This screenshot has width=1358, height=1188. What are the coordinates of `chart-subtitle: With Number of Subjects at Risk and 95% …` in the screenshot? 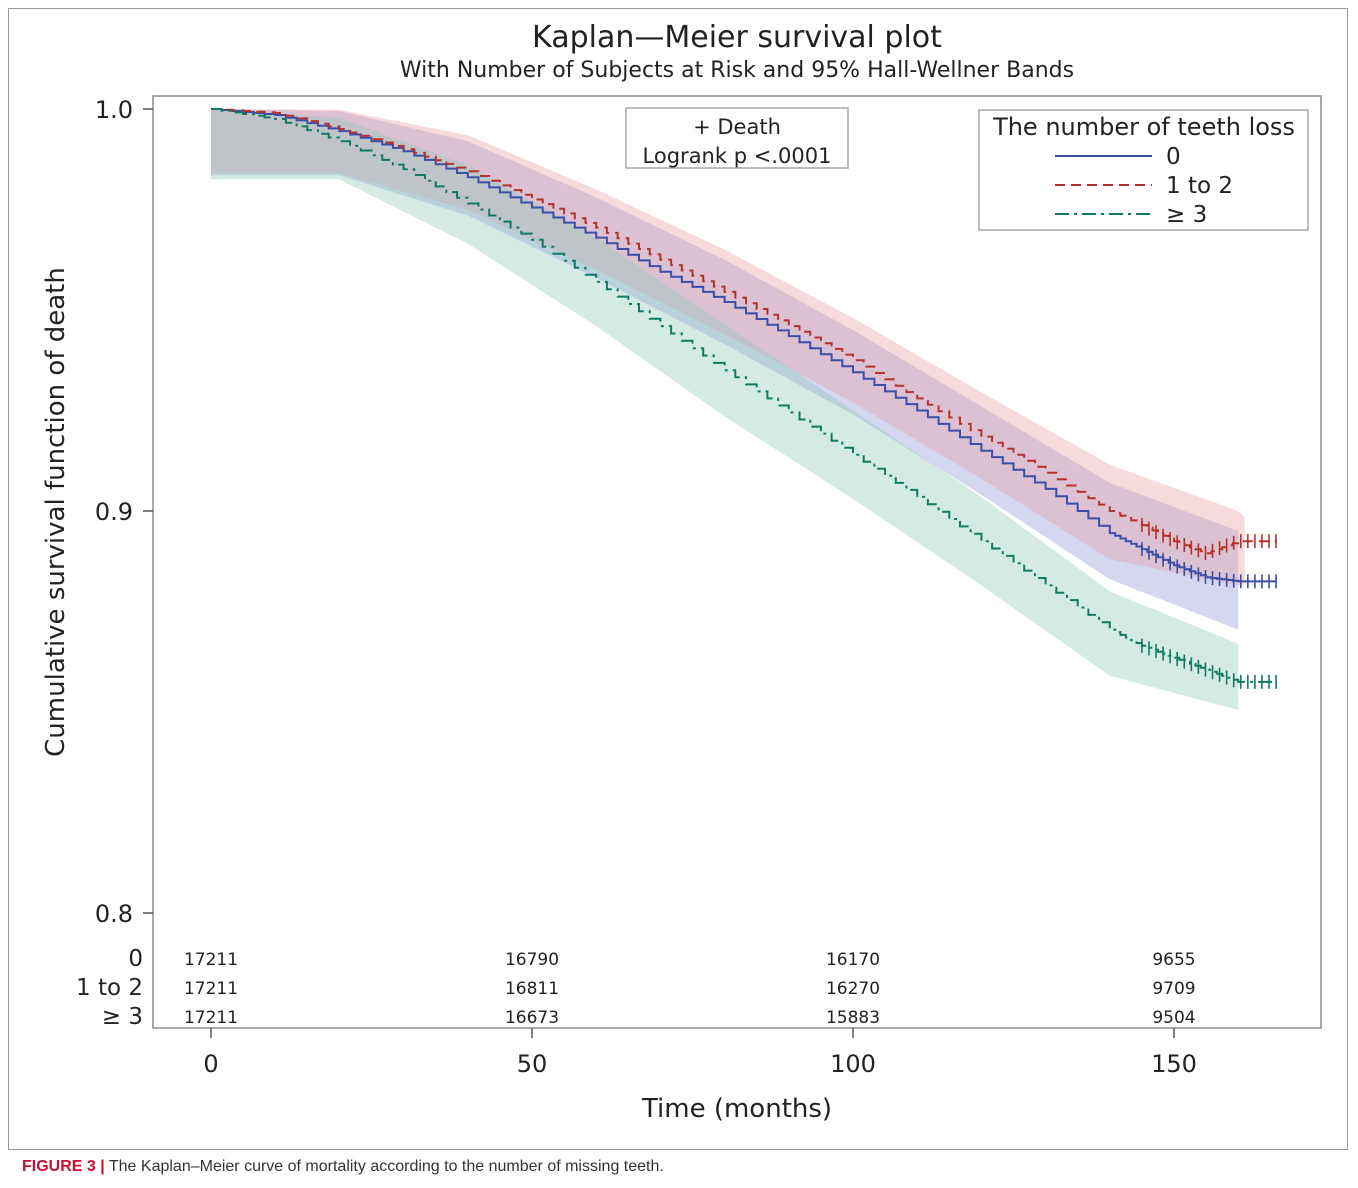 It's located at (737, 70).